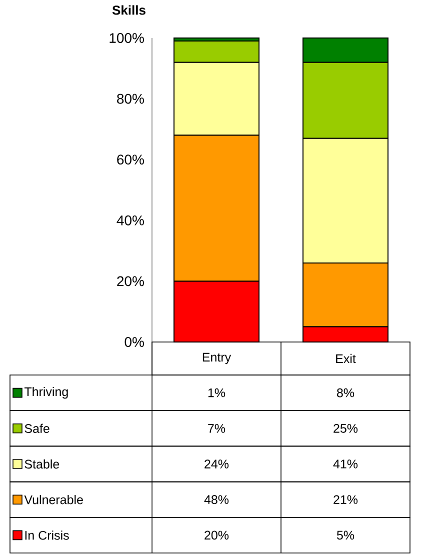 The width and height of the screenshot is (430, 554). I want to click on data-label: 8%, so click(345, 393).